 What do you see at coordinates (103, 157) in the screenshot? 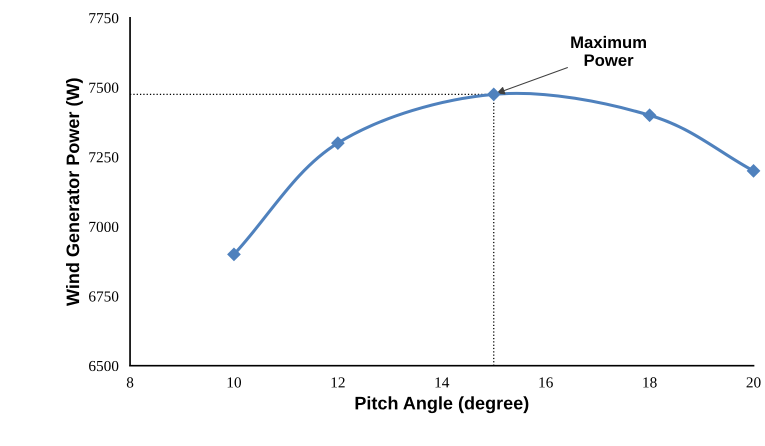
I see `y-tick-label: 7250` at bounding box center [103, 157].